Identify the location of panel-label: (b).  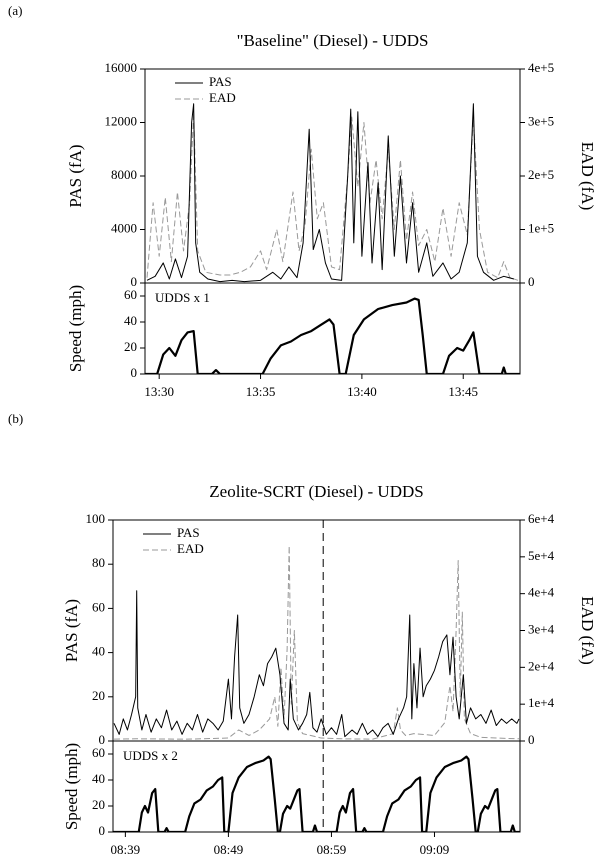
(15, 418).